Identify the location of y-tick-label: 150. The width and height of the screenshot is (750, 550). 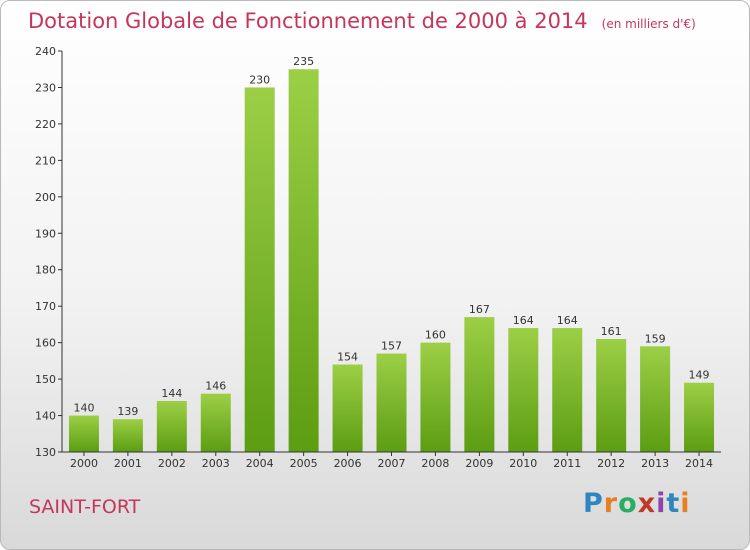
(45, 379).